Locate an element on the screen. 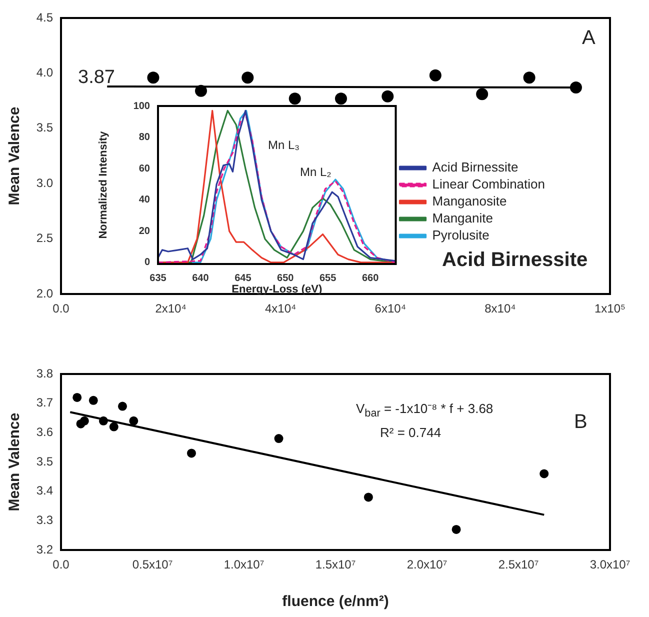 This screenshot has height=617, width=649. annotation: 3.87 is located at coordinates (96, 77).